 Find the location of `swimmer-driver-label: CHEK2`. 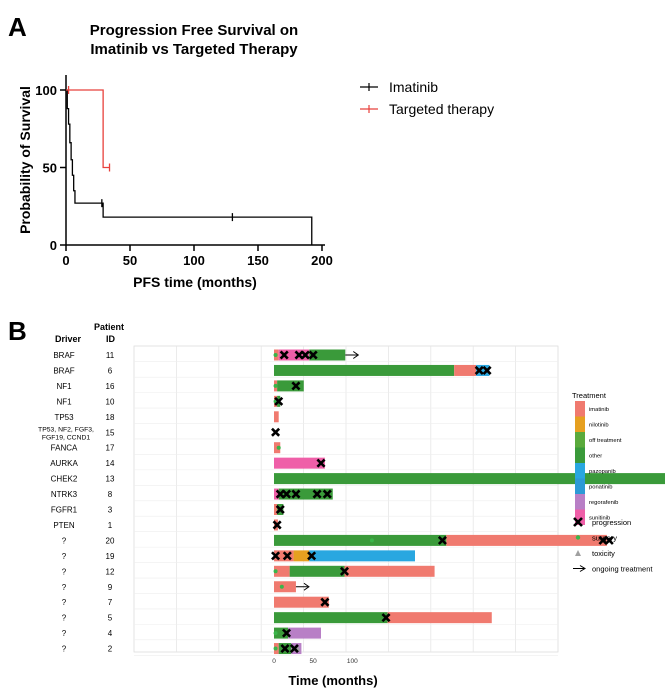

swimmer-driver-label: CHEK2 is located at coordinates (64, 479).